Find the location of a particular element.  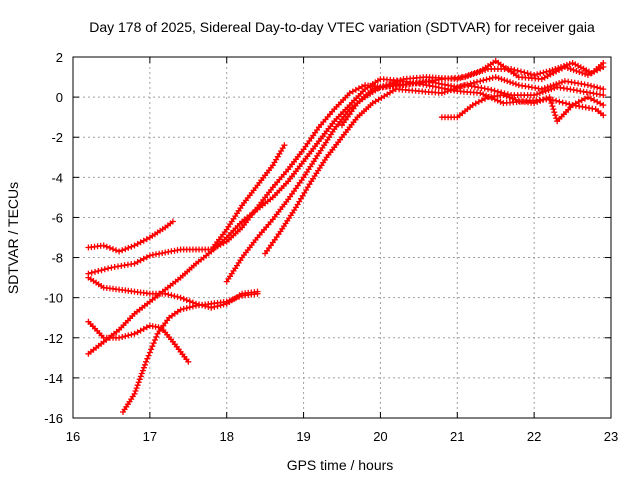

y-tick-label: -6 is located at coordinates (57, 217).